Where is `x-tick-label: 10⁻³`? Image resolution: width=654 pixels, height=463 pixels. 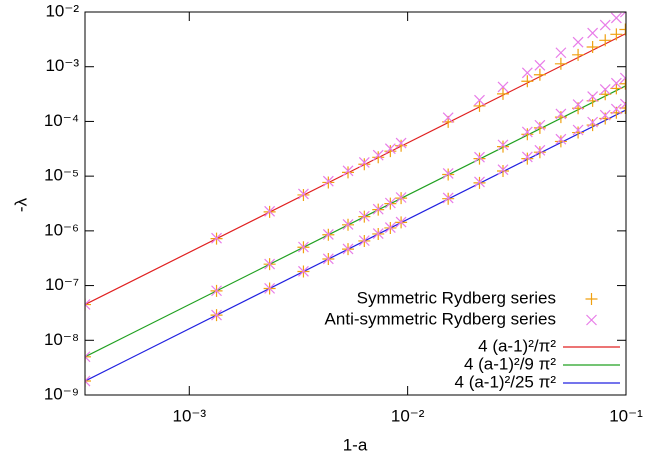
x-tick-label: 10⁻³ is located at coordinates (190, 415).